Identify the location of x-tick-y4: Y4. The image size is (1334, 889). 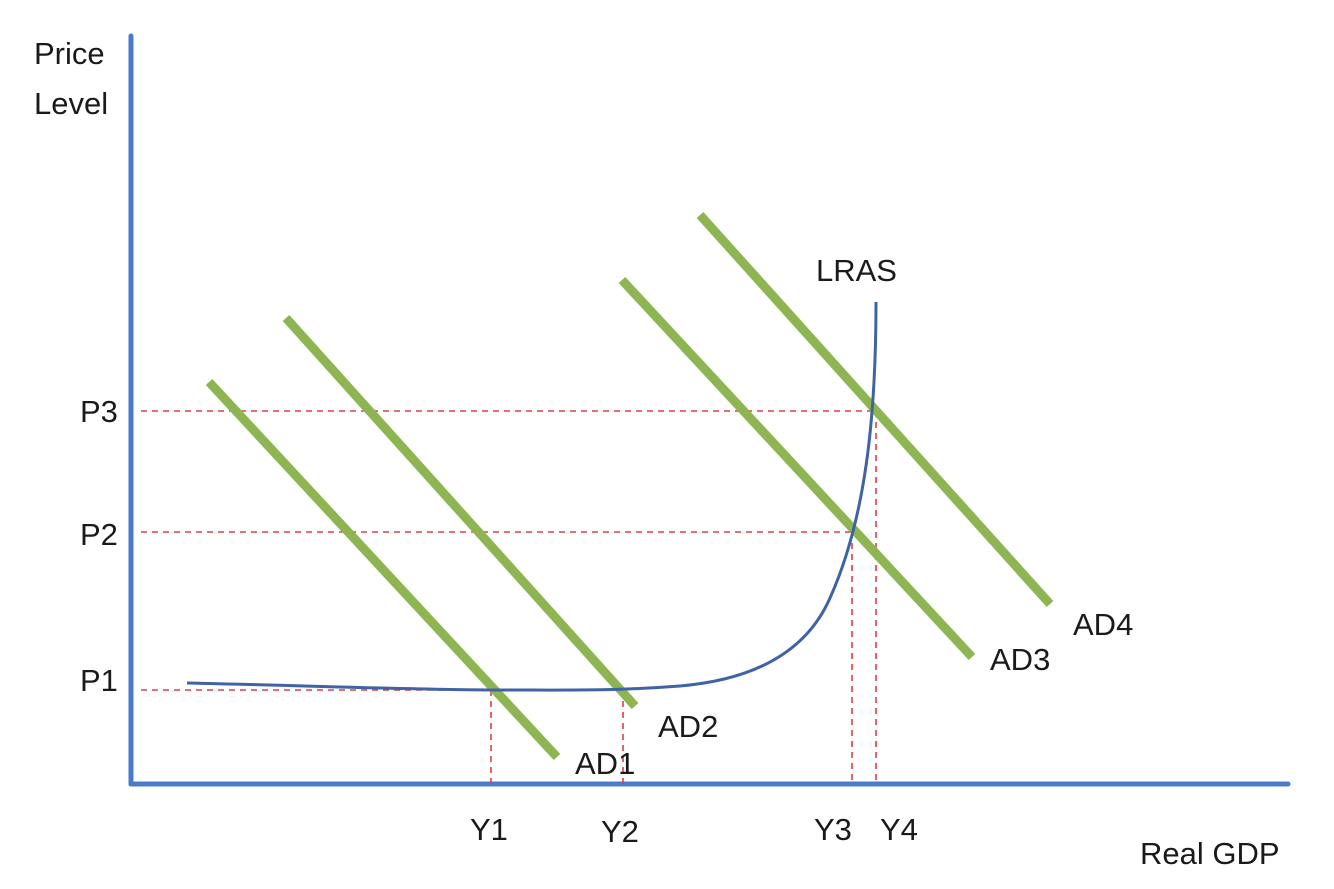
(899, 829).